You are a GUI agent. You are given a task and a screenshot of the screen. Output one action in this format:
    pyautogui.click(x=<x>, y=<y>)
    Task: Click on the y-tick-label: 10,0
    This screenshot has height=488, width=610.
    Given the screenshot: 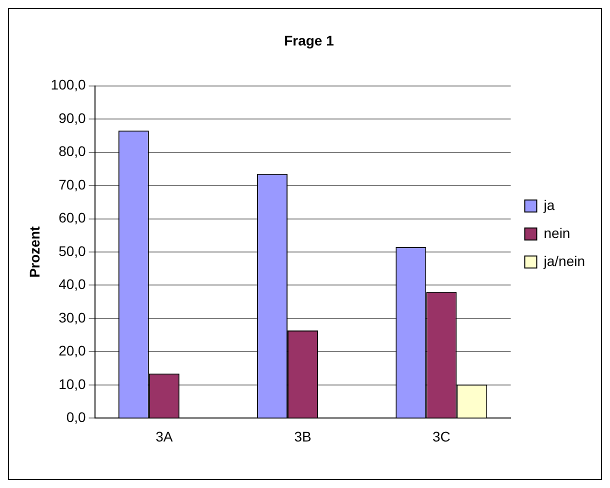 What is the action you would take?
    pyautogui.click(x=72, y=384)
    